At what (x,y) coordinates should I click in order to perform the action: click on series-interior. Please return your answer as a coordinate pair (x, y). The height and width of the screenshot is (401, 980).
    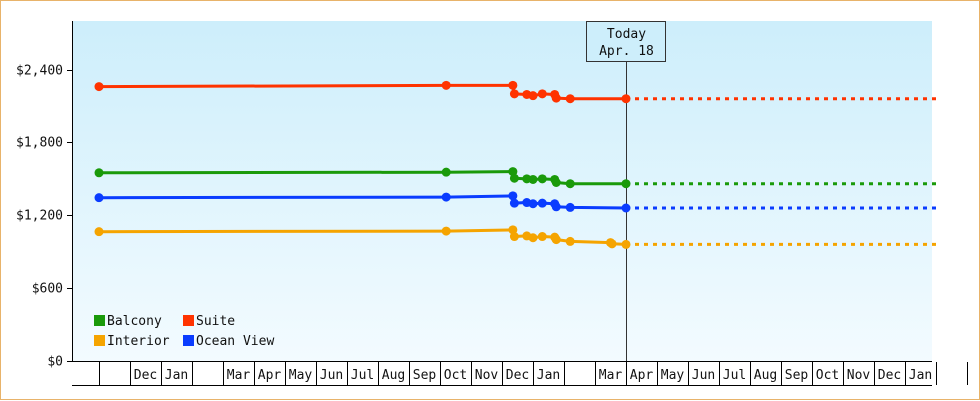
    Looking at the image, I should click on (515, 237).